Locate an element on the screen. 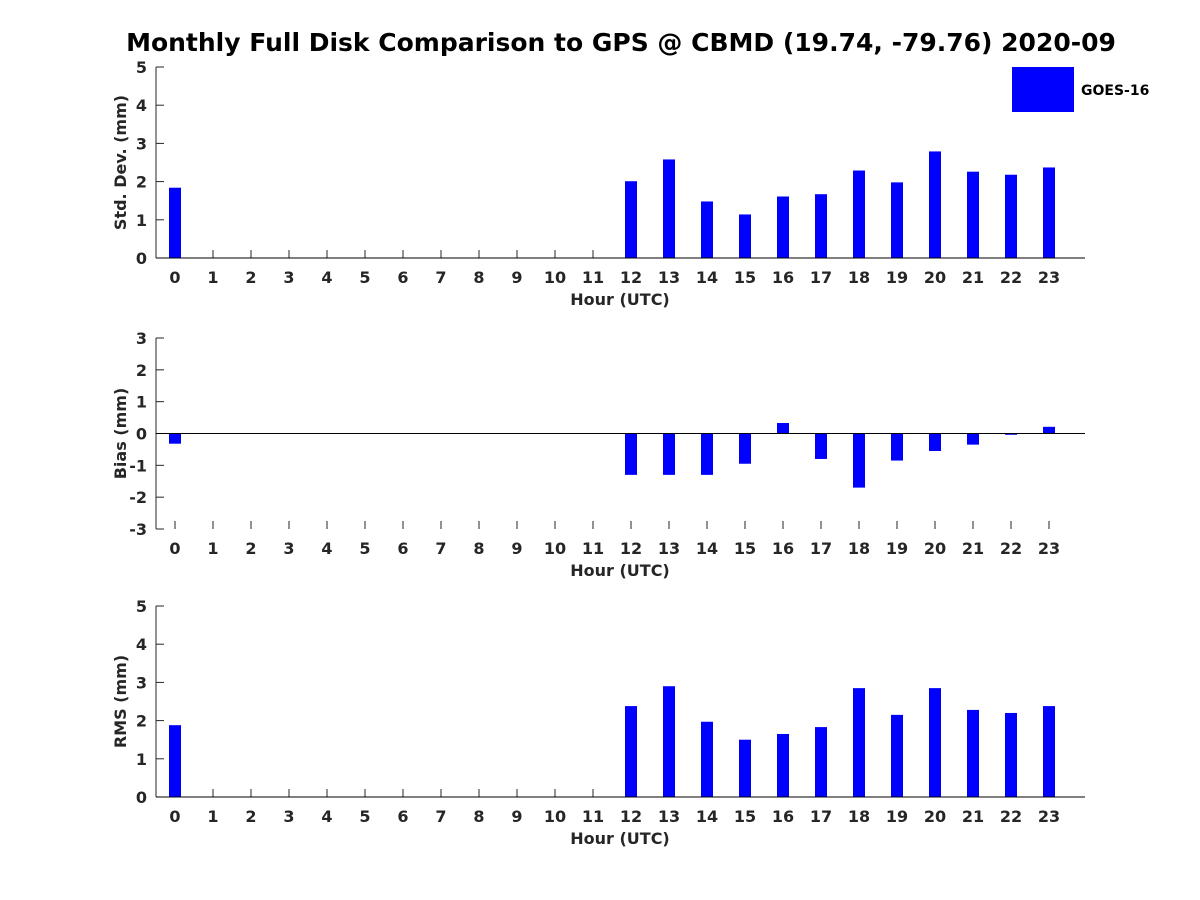 This screenshot has height=900, width=1200. y-axis-label: Bias (mm) is located at coordinates (120, 434).